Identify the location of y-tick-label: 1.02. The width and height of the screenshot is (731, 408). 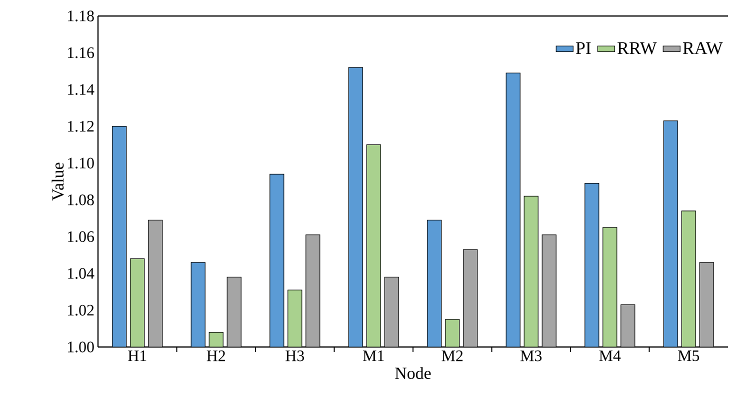
(81, 310).